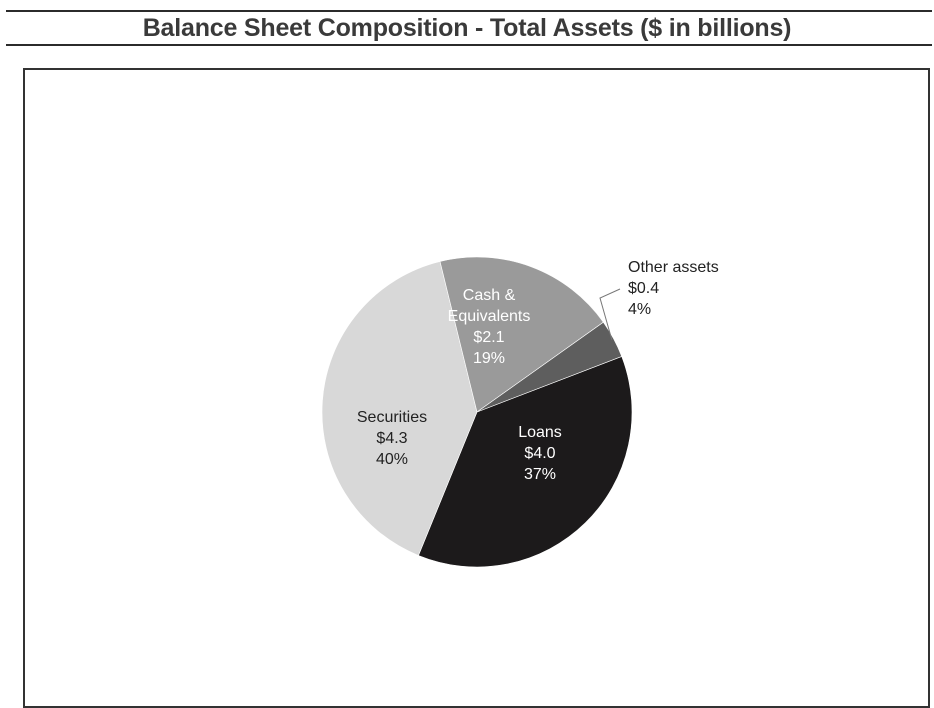 Image resolution: width=934 pixels, height=708 pixels. I want to click on slice-label: Cash &, so click(489, 295).